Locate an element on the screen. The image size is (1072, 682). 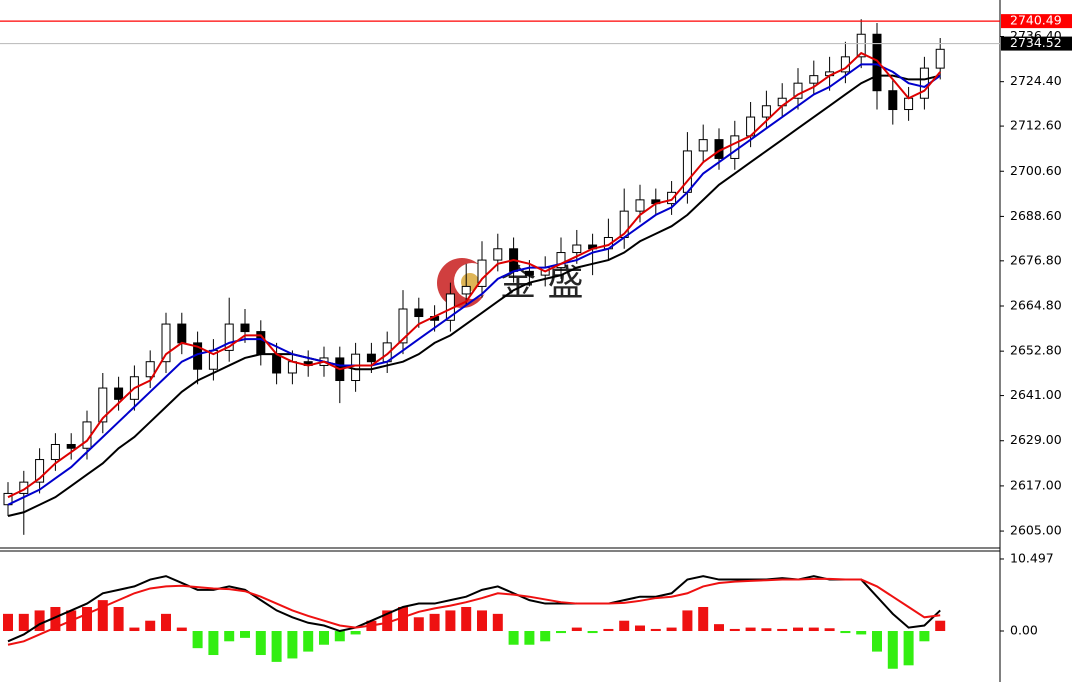
y-tick-label: 0.00 is located at coordinates (1024, 630).